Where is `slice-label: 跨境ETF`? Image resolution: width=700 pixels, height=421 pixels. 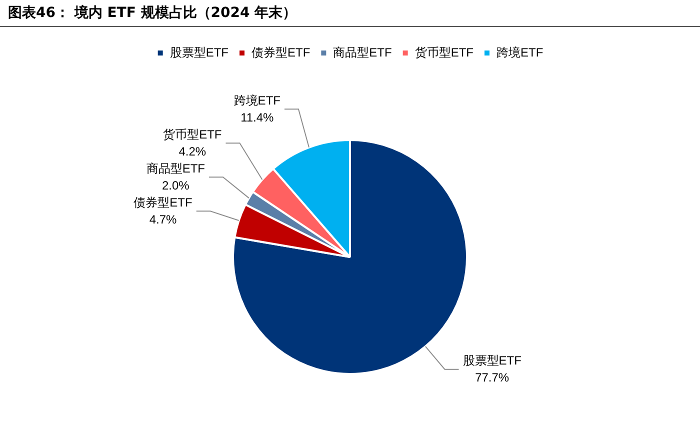
slice-label: 跨境ETF is located at coordinates (257, 100).